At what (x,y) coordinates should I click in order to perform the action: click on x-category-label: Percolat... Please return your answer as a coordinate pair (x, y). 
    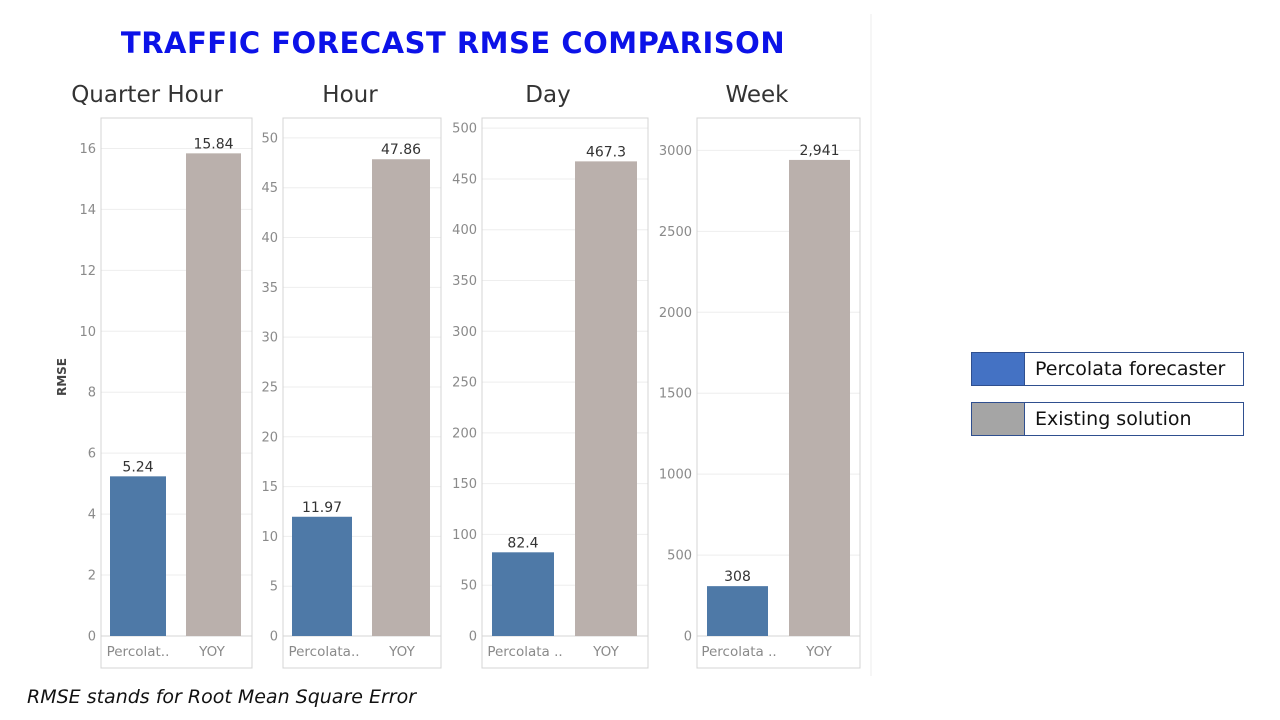
    Looking at the image, I should click on (138, 652).